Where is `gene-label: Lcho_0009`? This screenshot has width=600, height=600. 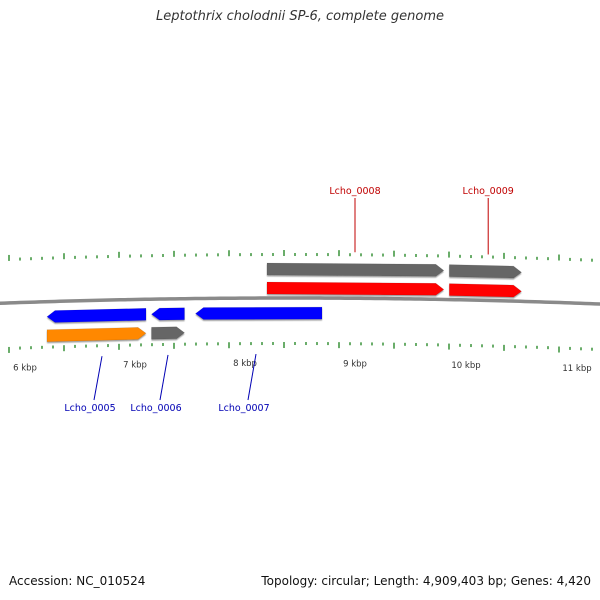
gene-label: Lcho_0009 is located at coordinates (488, 191).